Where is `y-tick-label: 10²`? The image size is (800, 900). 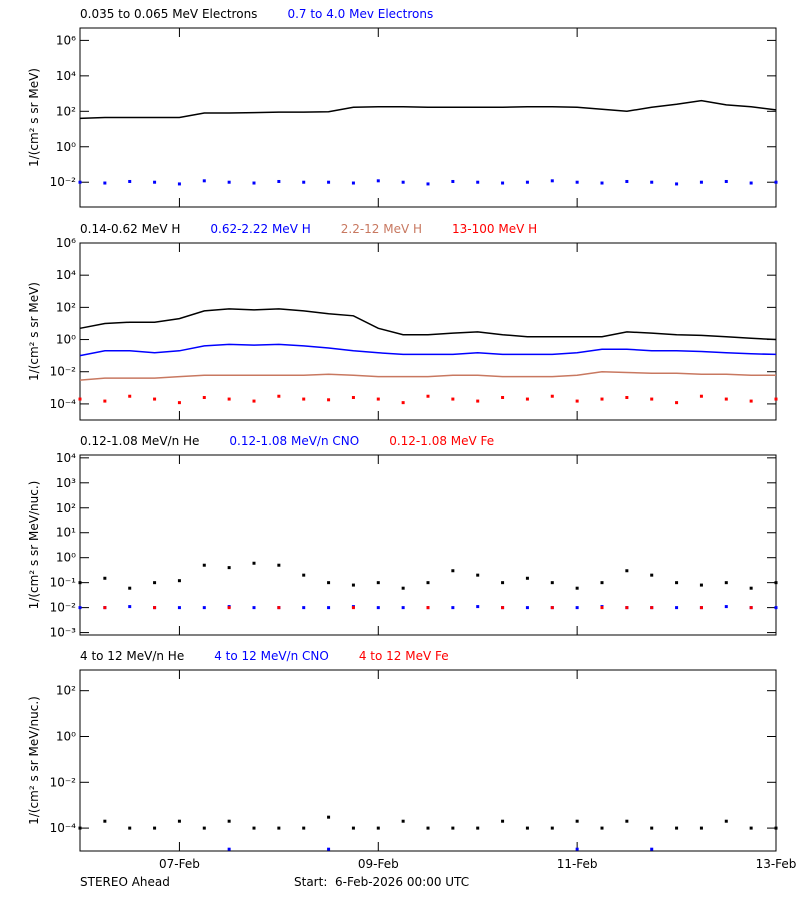
y-tick-label: 10² is located at coordinates (66, 691).